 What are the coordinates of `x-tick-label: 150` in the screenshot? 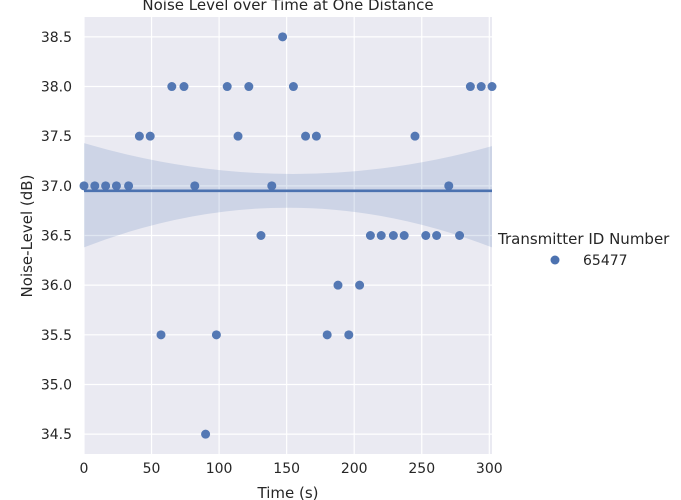 It's located at (286, 469).